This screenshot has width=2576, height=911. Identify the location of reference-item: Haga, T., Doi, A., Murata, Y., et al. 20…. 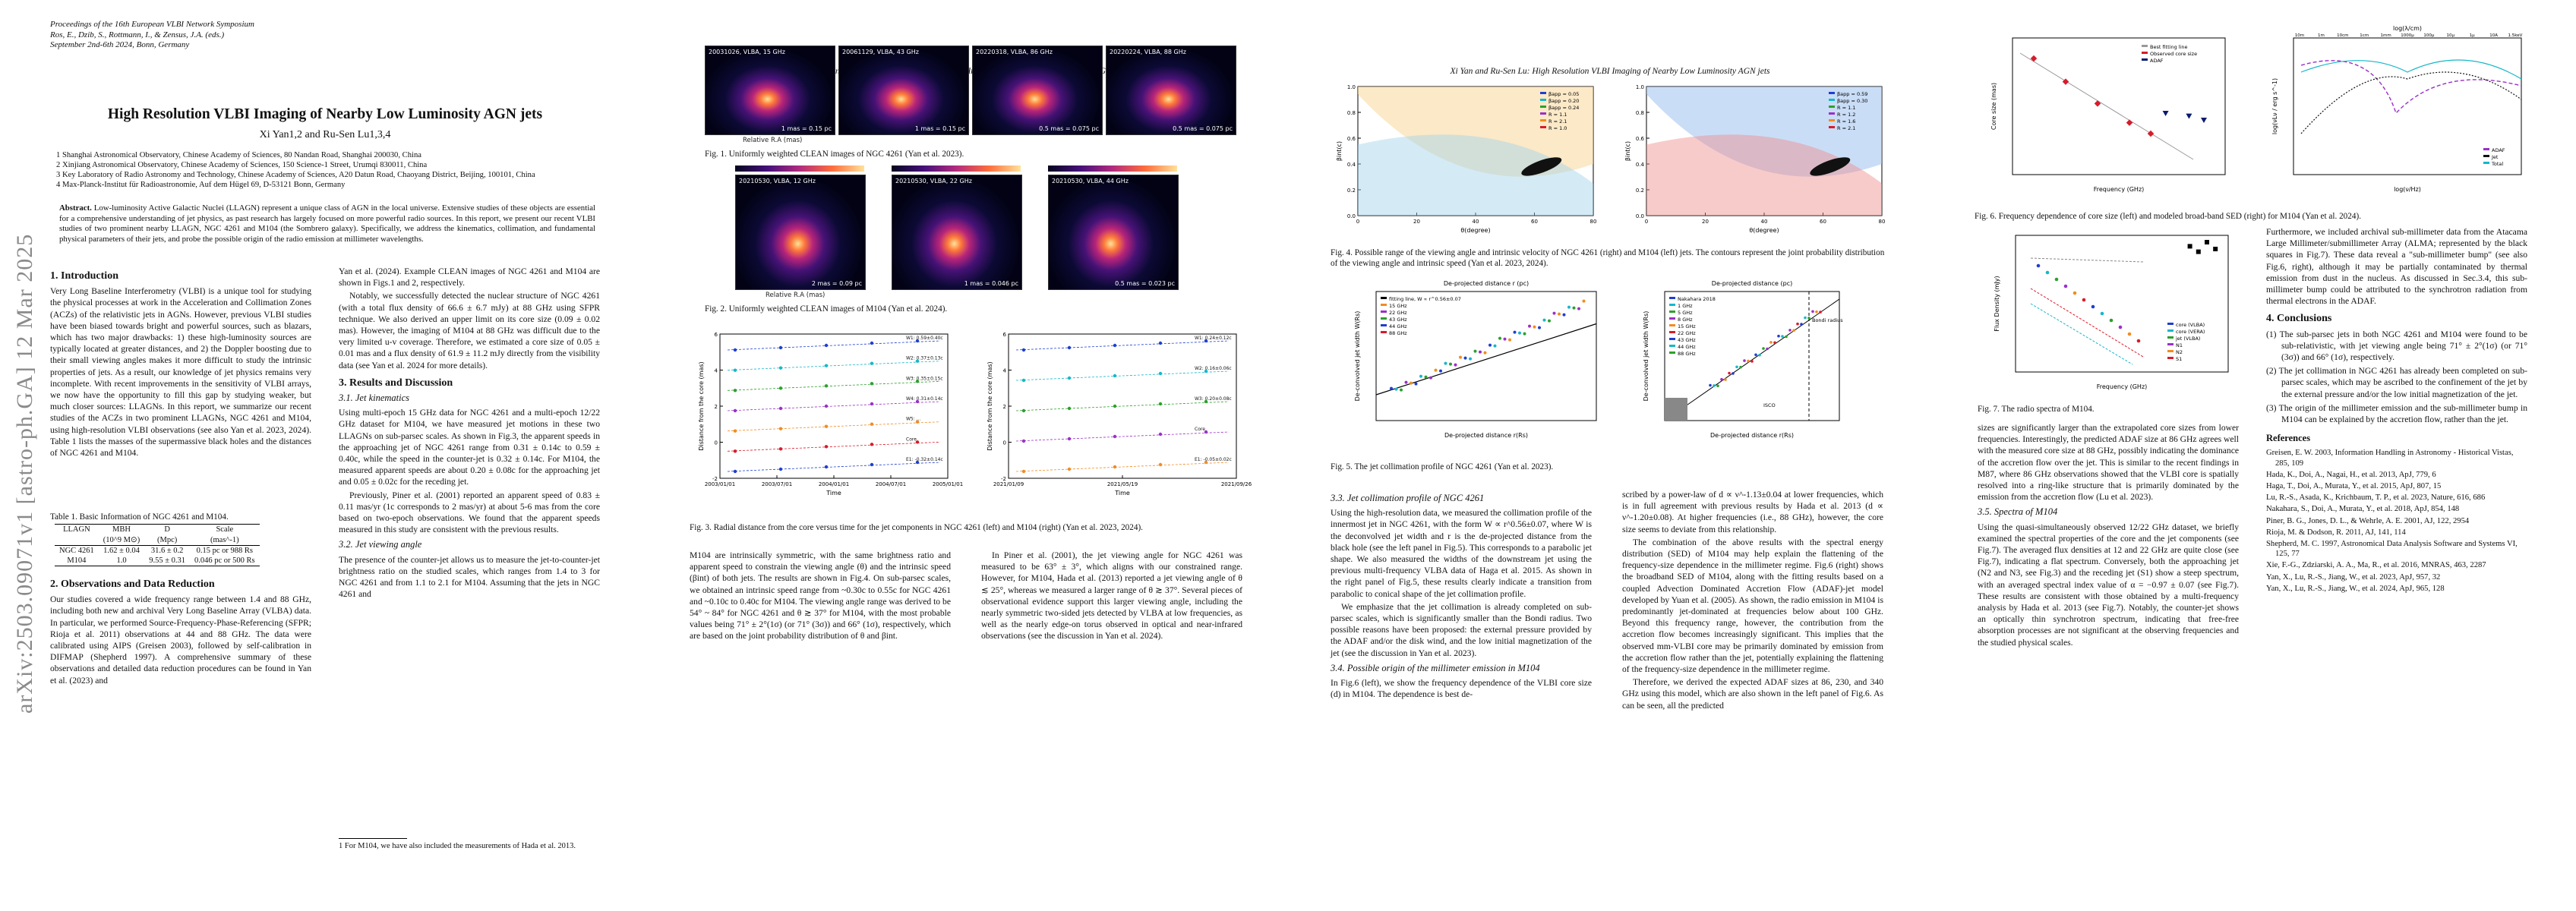
(2354, 486).